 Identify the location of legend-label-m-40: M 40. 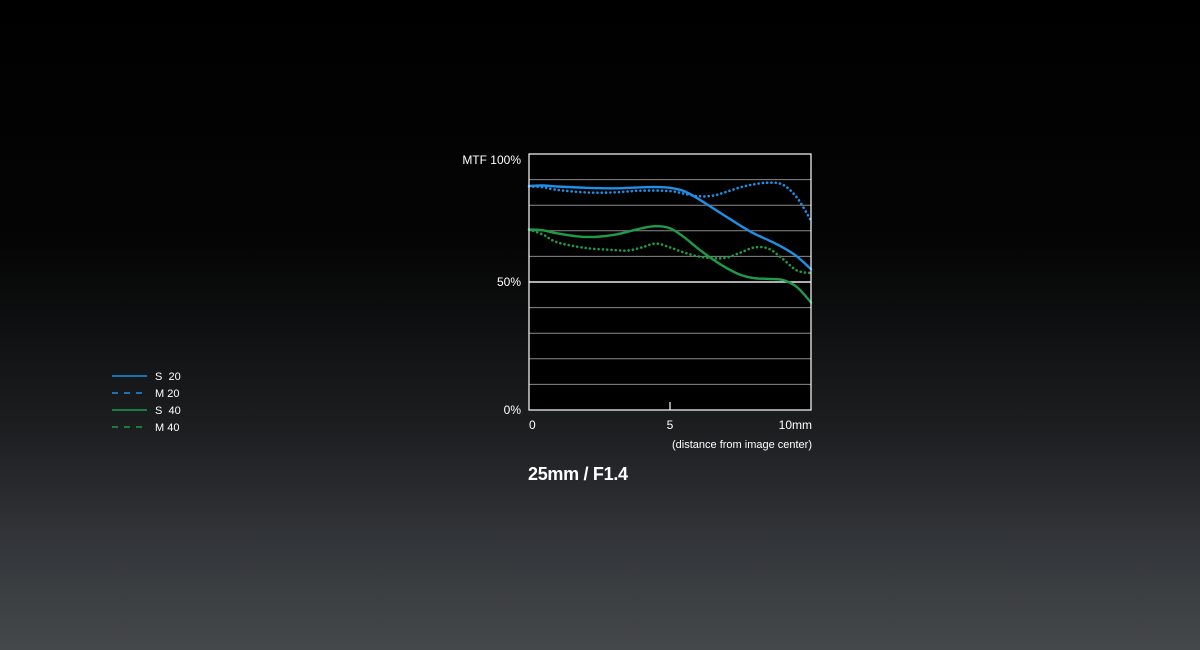
(167, 428).